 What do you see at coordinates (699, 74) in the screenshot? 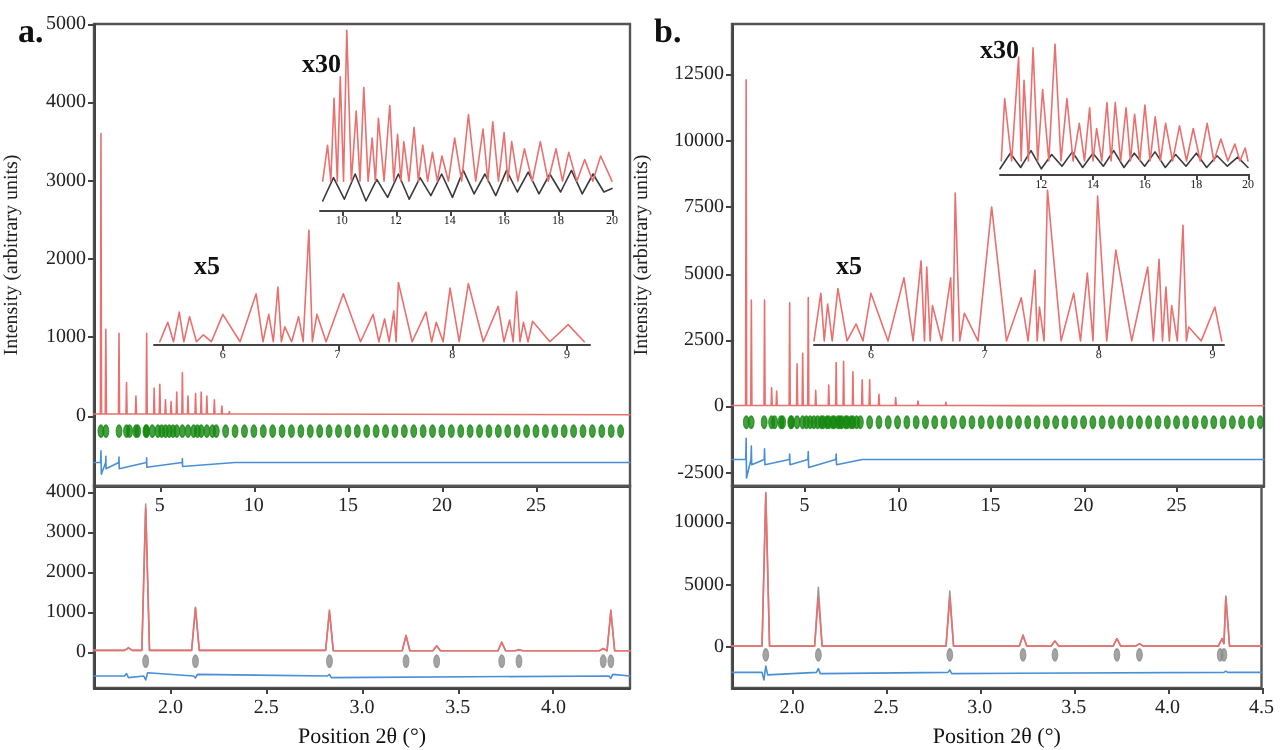
I see `y-tick-label: 12500` at bounding box center [699, 74].